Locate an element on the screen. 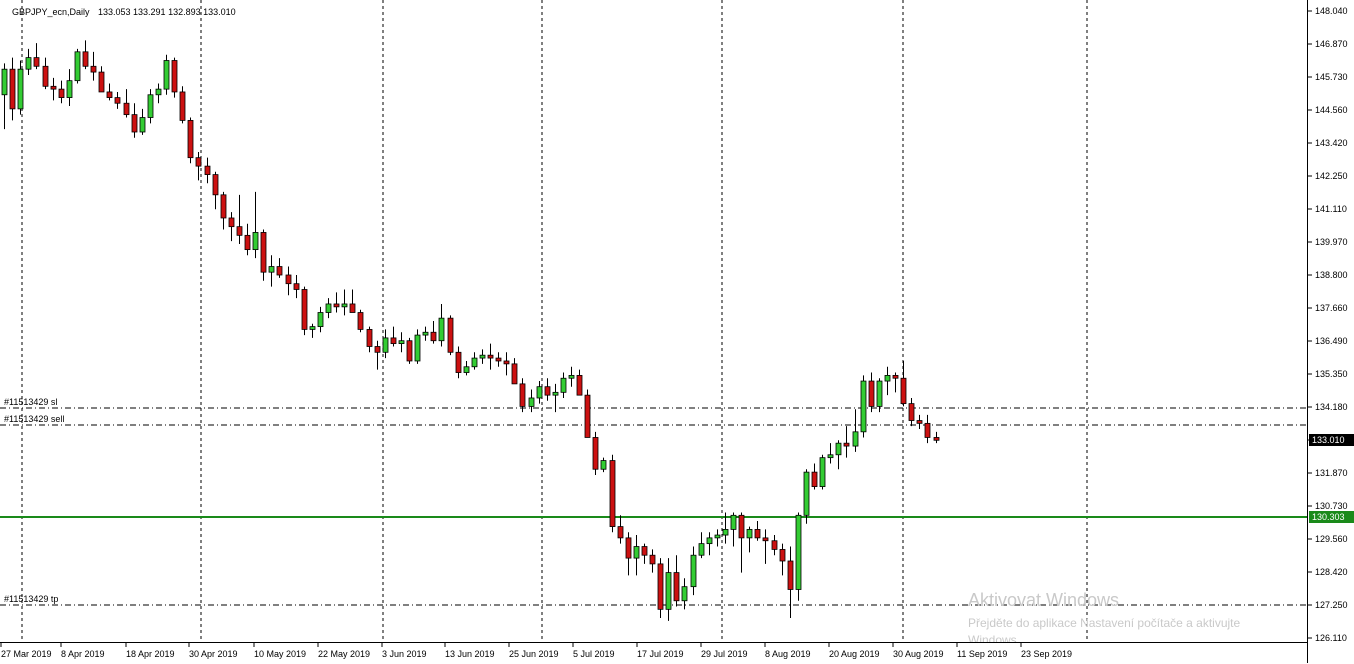  price-tick-label: 144.560 is located at coordinates (1331, 110).